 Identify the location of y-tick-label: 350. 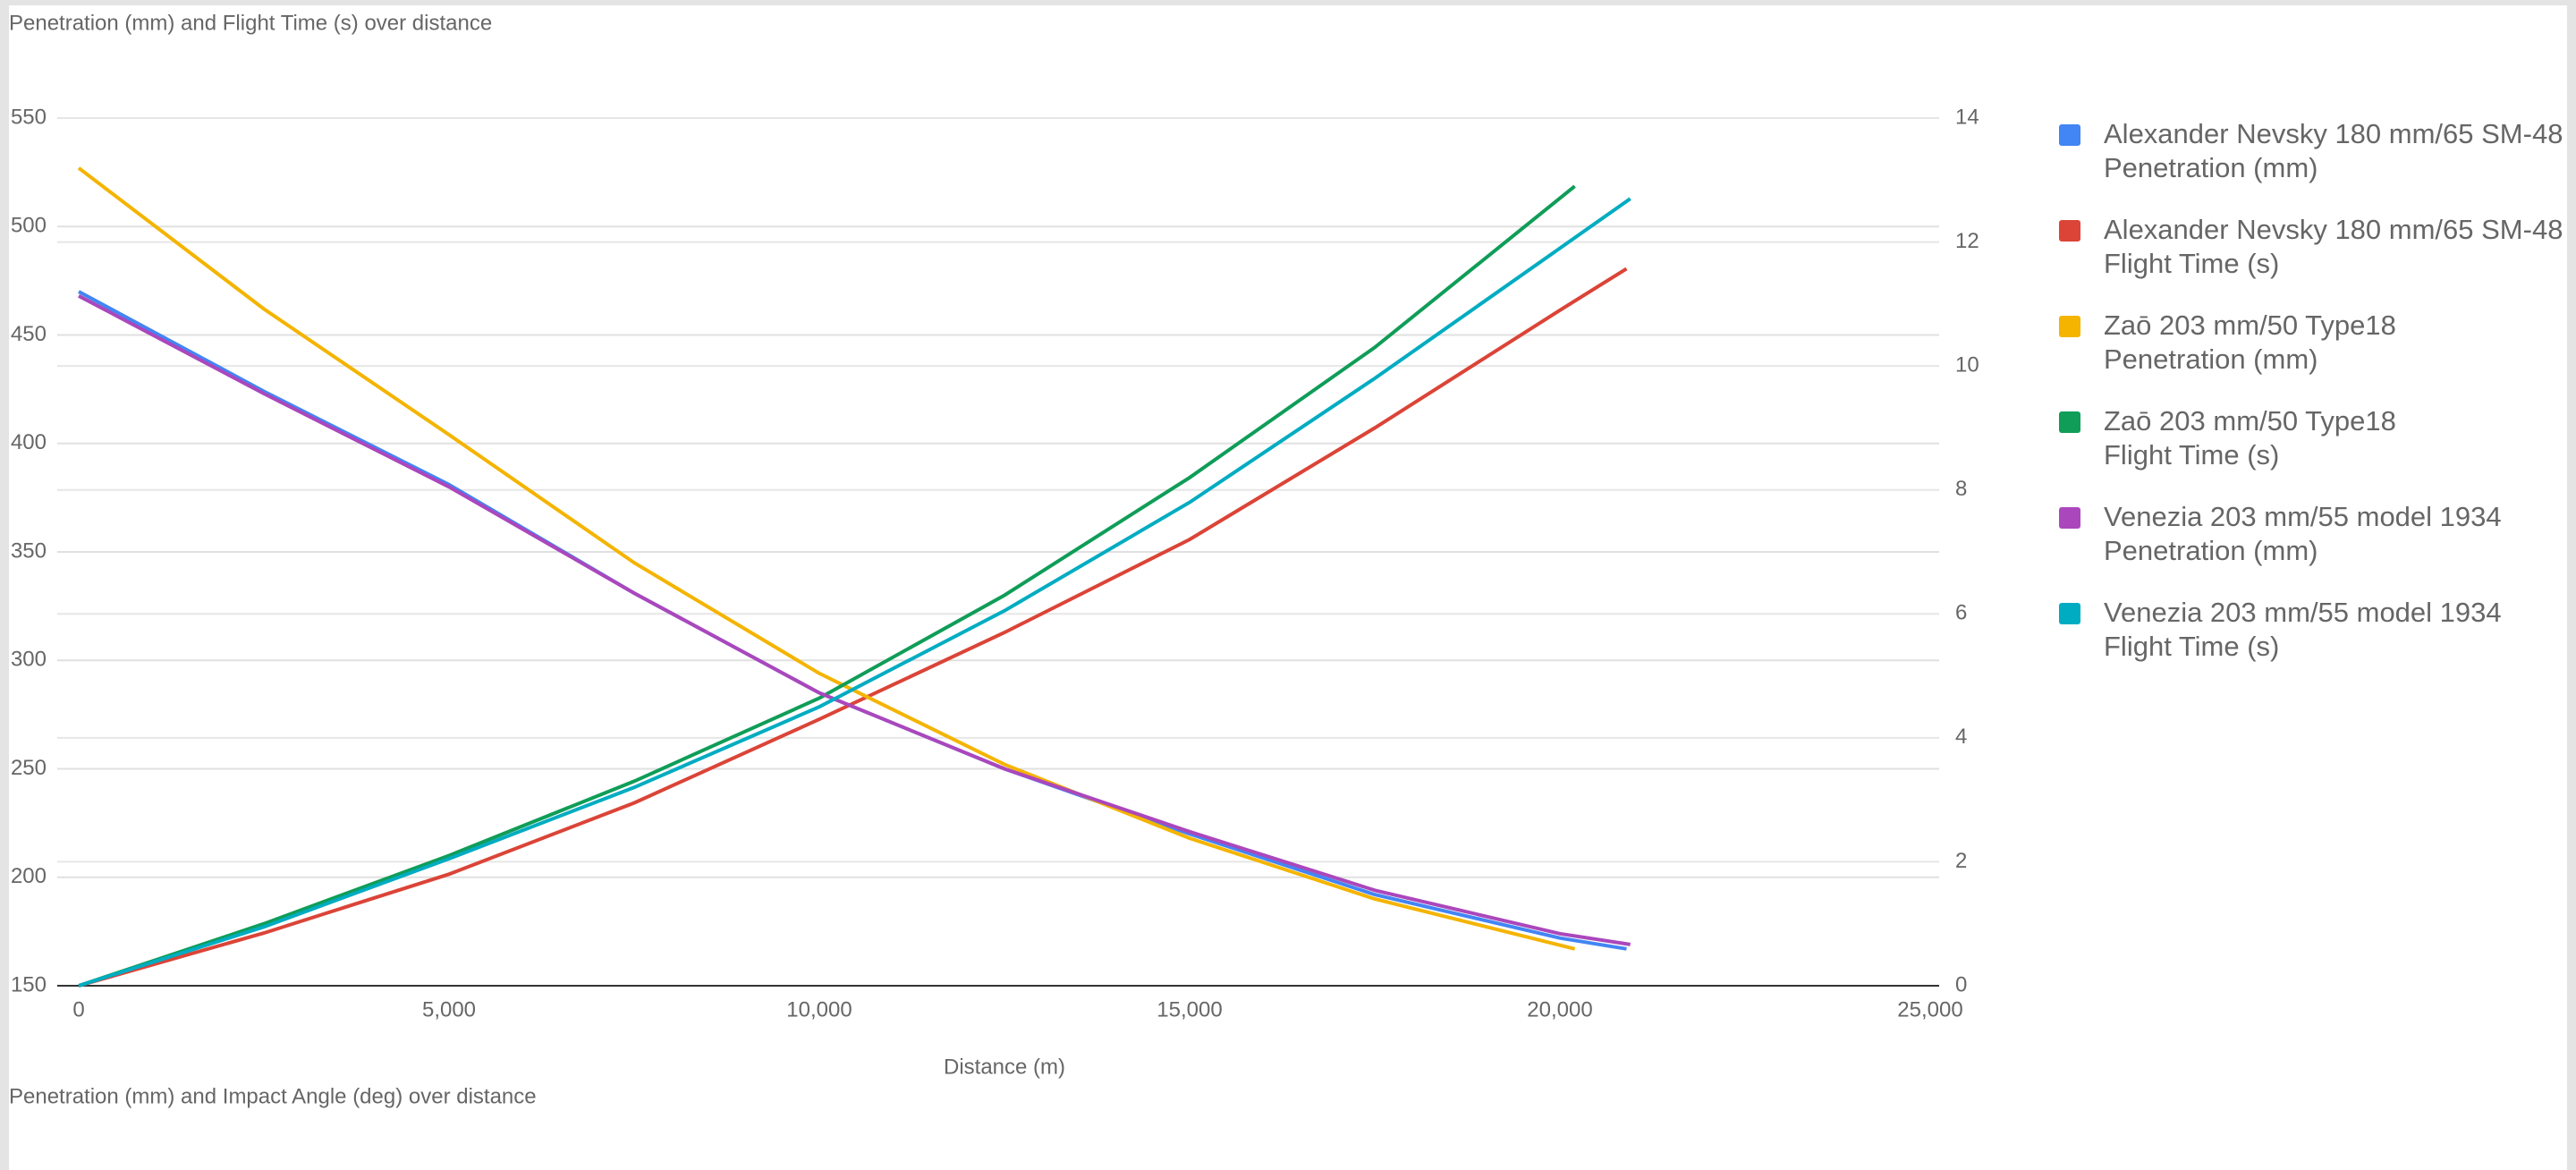
(29, 550).